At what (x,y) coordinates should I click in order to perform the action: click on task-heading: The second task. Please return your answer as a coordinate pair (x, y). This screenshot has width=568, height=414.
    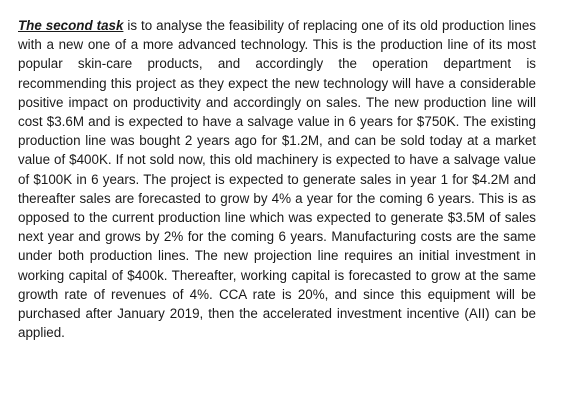
    Looking at the image, I should click on (71, 25).